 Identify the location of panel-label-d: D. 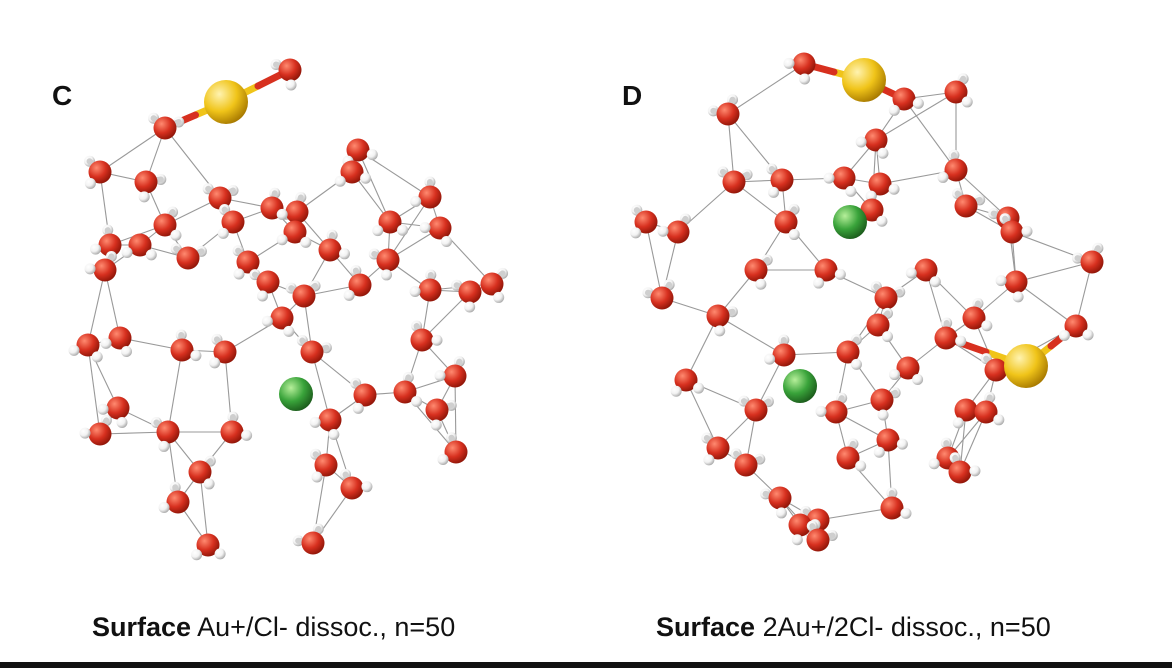
(632, 95).